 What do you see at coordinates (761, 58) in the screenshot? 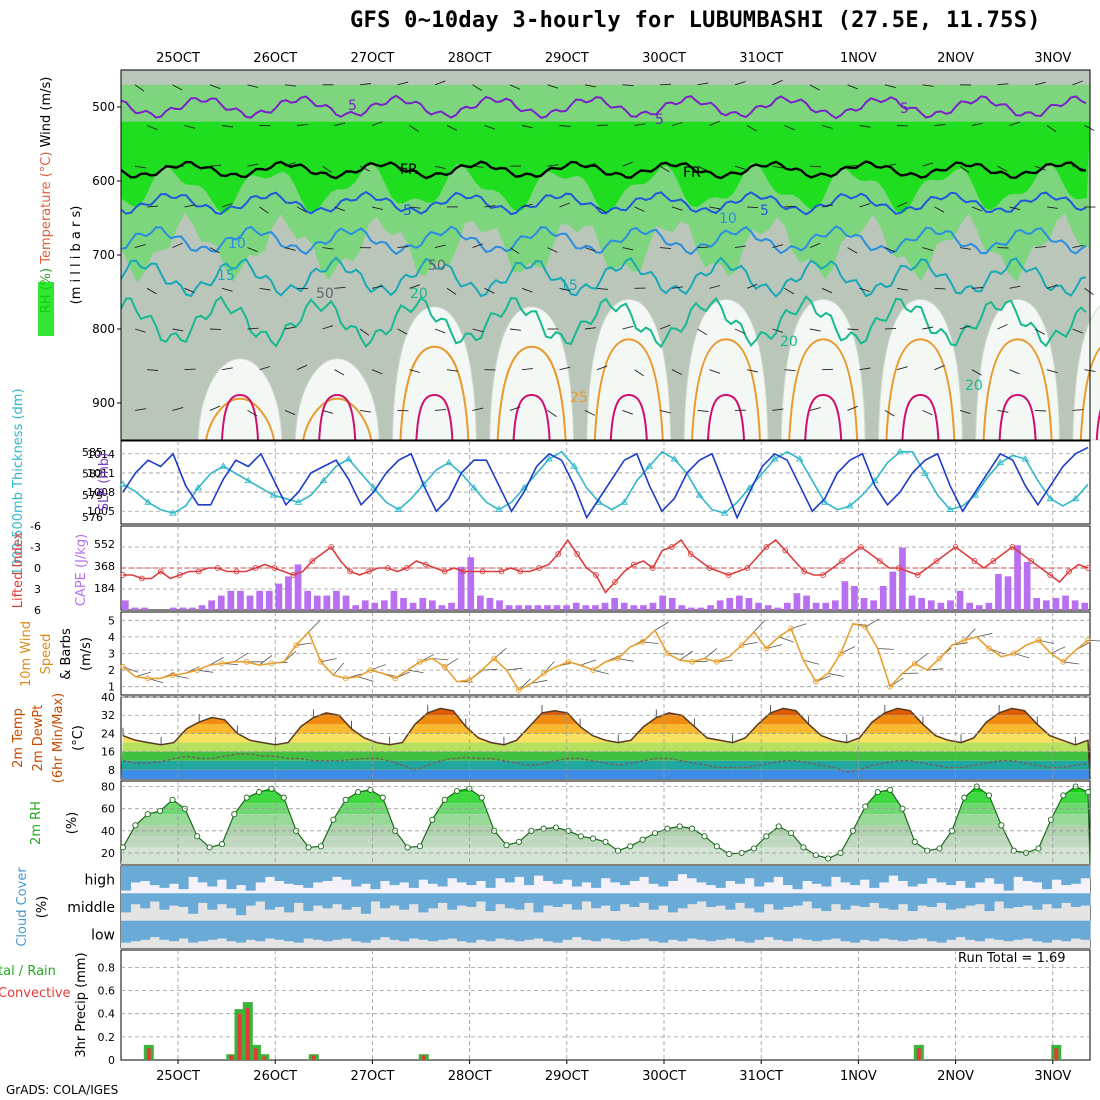
I see `x-tick-label-top: 31OCT` at bounding box center [761, 58].